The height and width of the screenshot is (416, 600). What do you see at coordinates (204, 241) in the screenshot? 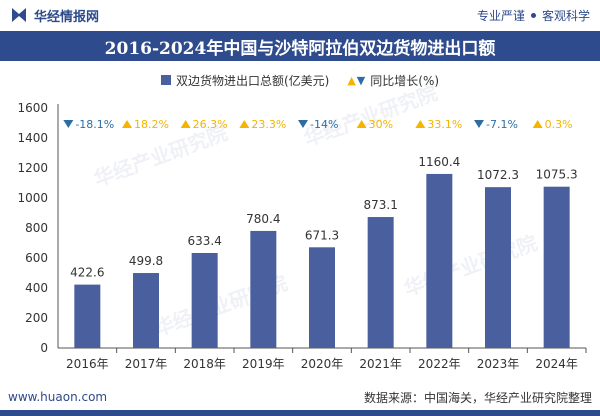
I see `bar-value-label: 633.4` at bounding box center [204, 241].